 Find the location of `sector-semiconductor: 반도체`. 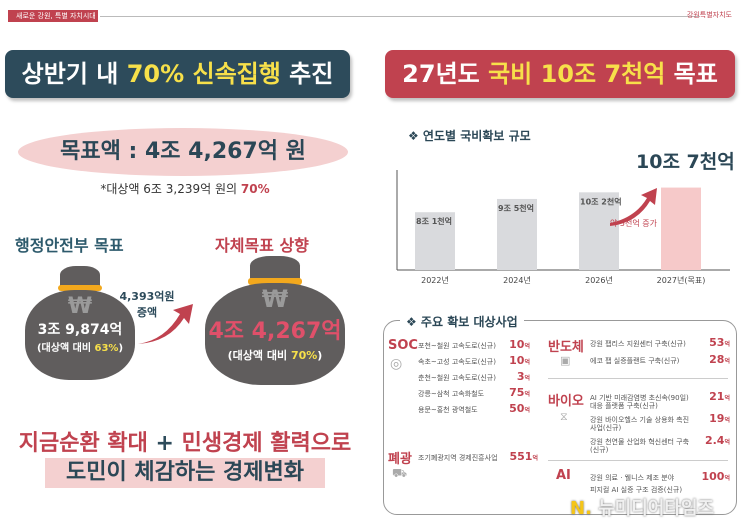

sector-semiconductor: 반도체 is located at coordinates (566, 347).